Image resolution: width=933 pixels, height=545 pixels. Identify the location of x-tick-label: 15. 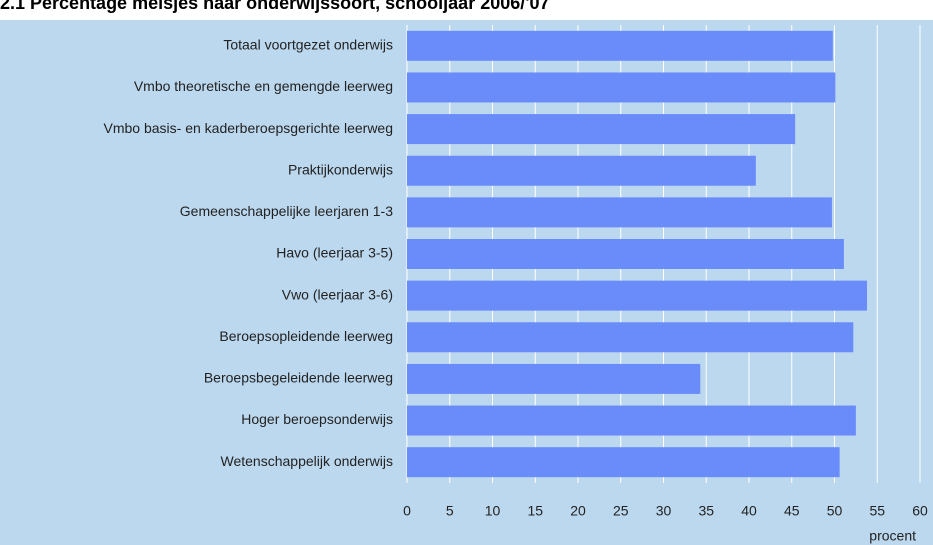
(535, 511).